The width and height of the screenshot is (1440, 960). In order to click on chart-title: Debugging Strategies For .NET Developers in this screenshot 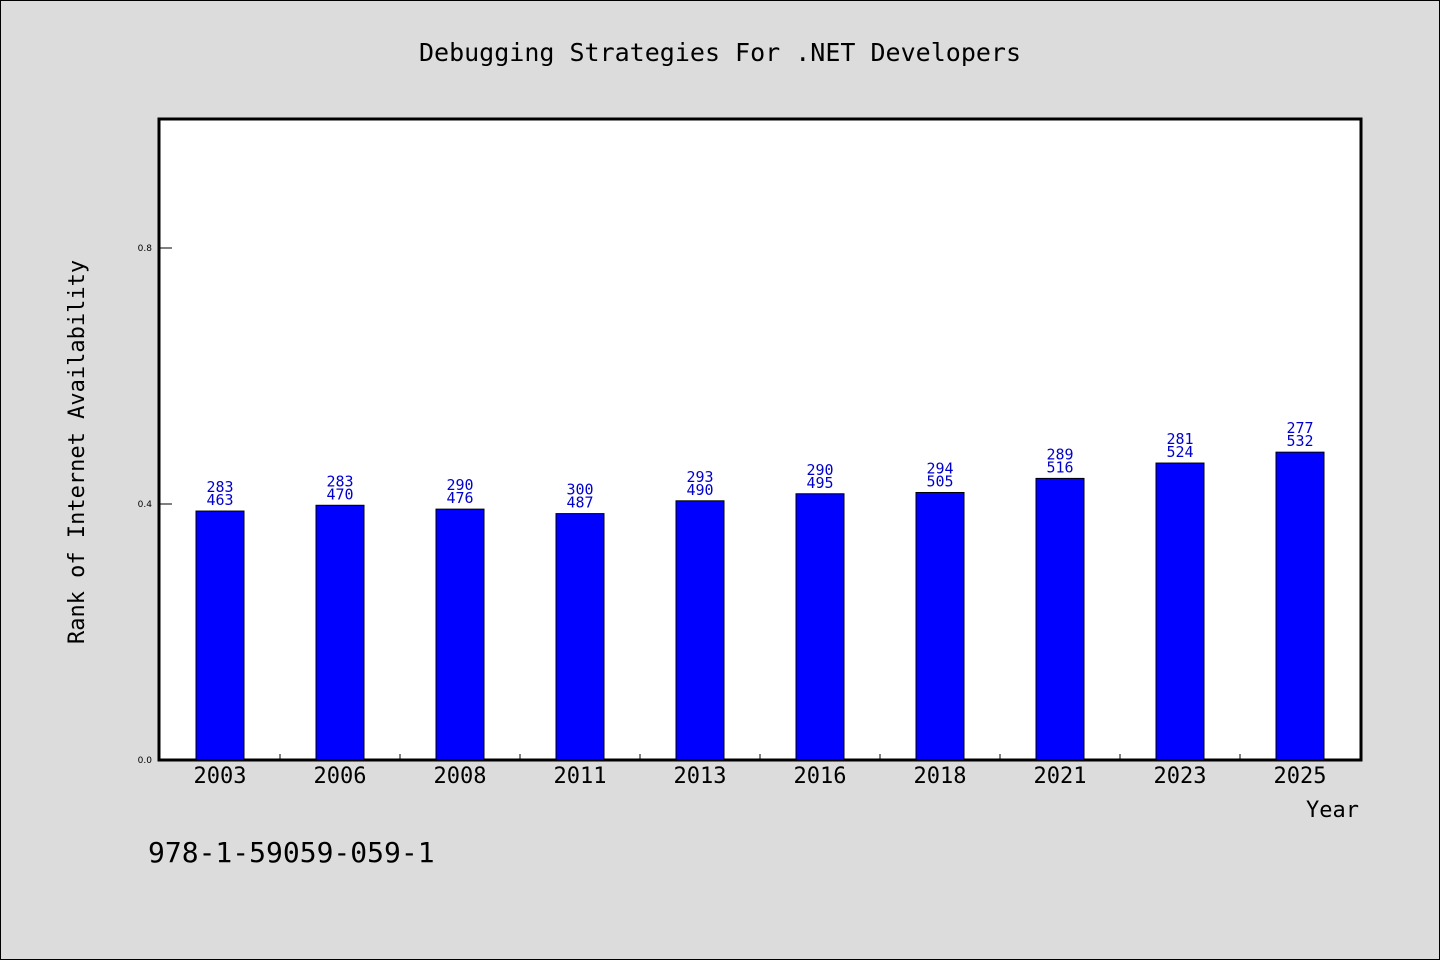, I will do `click(720, 52)`.